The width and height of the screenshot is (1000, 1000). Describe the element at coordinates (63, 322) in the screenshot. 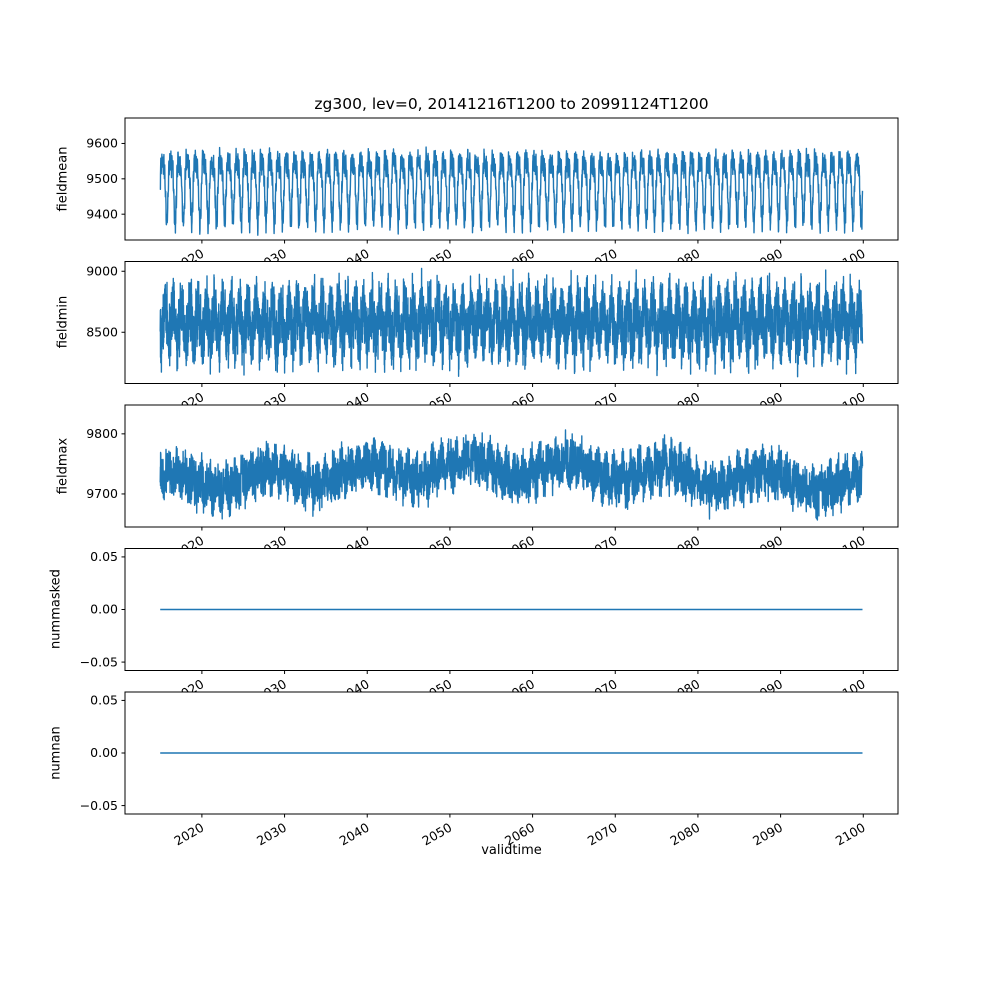

I see `y-axis-label-fieldmin: fieldmin` at that location.